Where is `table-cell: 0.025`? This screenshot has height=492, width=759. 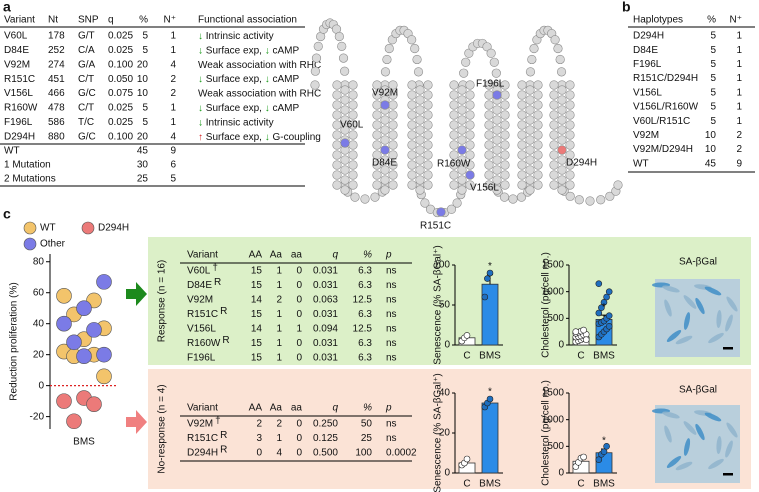
table-cell: 0.025 is located at coordinates (120, 122).